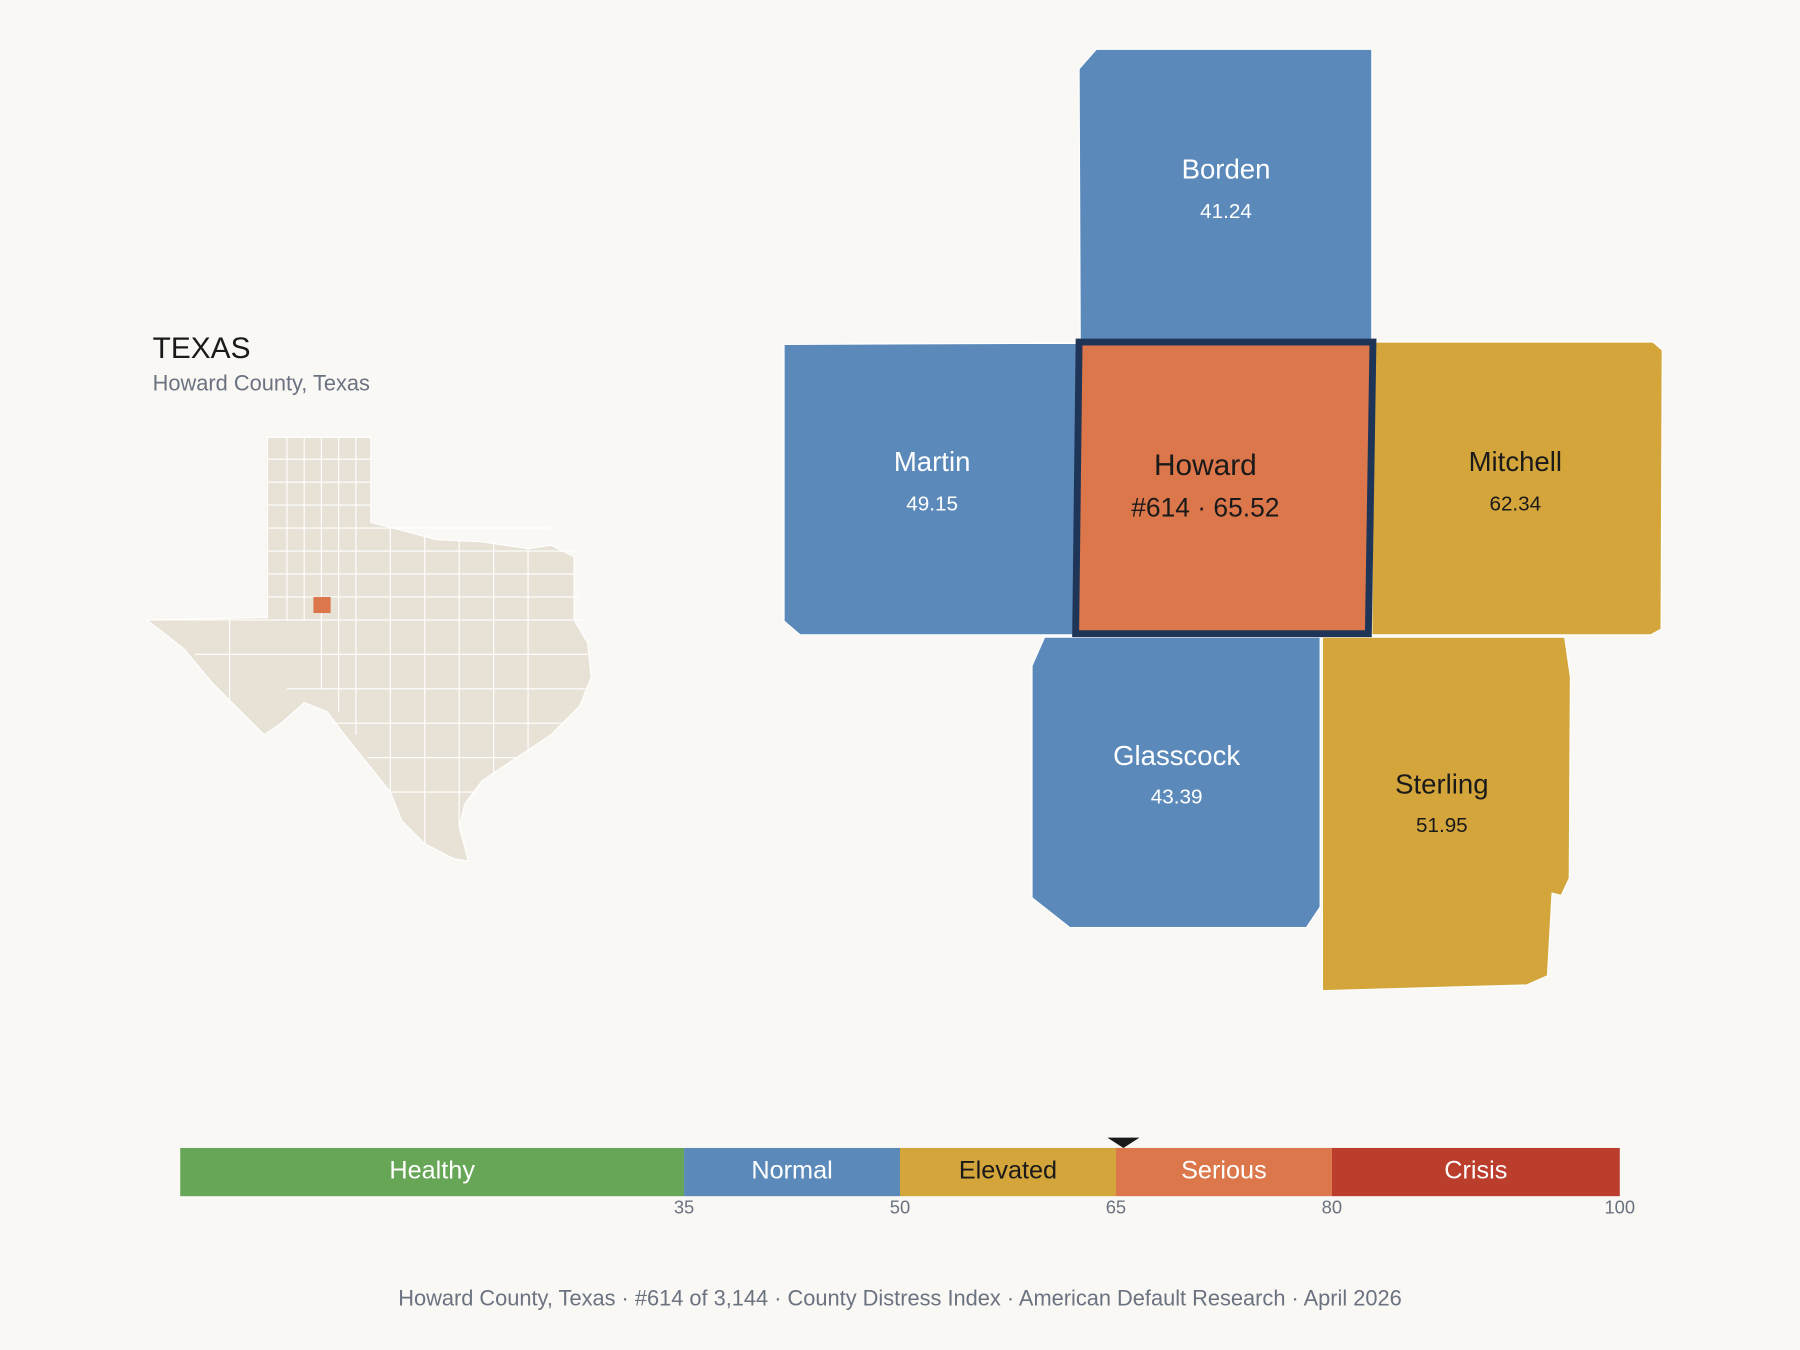 This screenshot has height=1350, width=1800. I want to click on scale-tick-label: 35, so click(684, 1207).